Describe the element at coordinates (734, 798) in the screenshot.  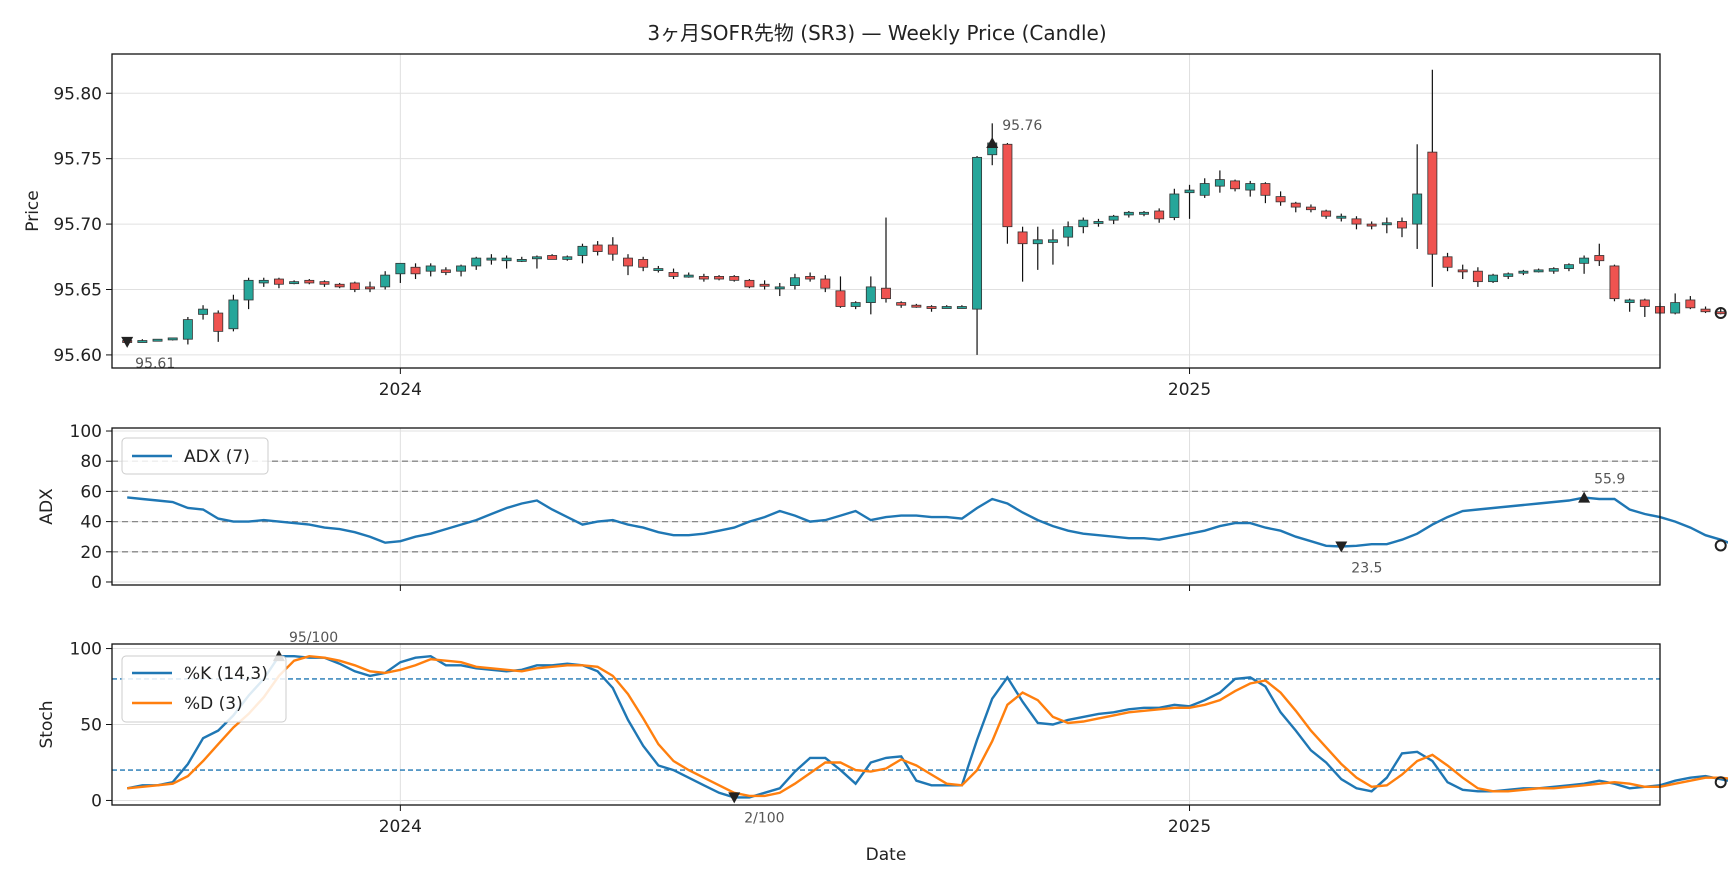
I see `stoch-marker-down` at that location.